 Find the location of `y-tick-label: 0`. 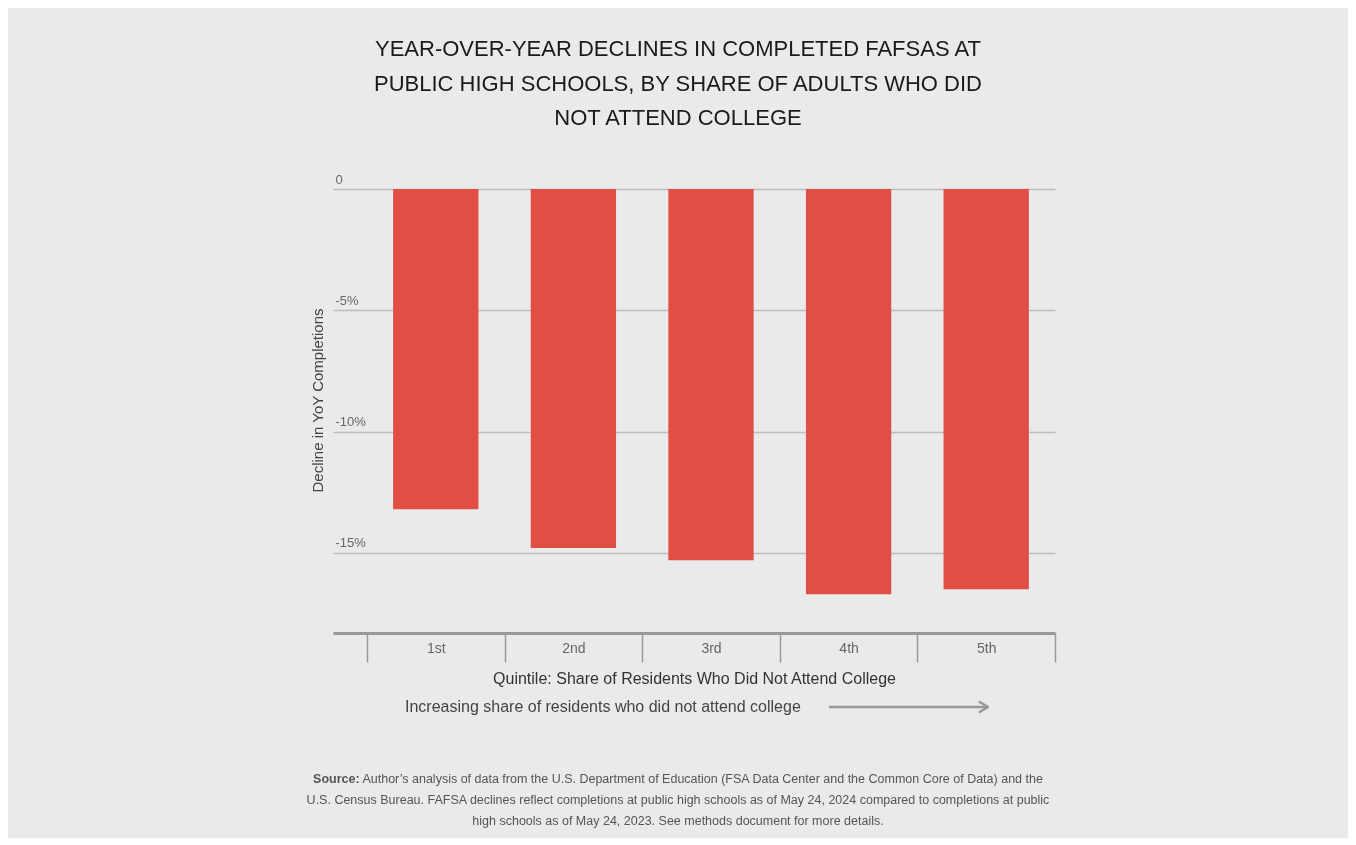

y-tick-label: 0 is located at coordinates (339, 179).